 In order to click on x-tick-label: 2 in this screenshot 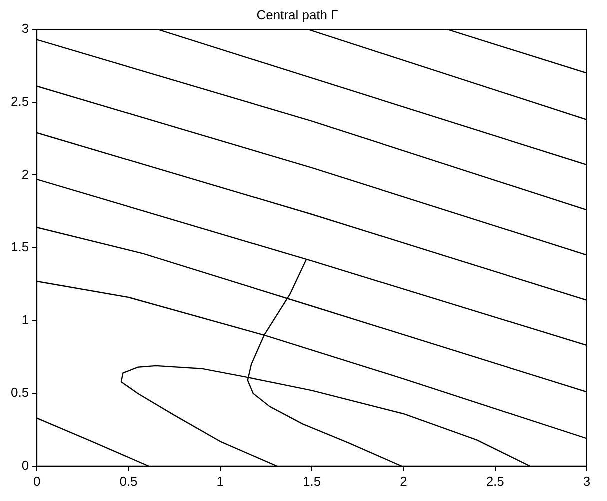, I will do `click(404, 481)`.